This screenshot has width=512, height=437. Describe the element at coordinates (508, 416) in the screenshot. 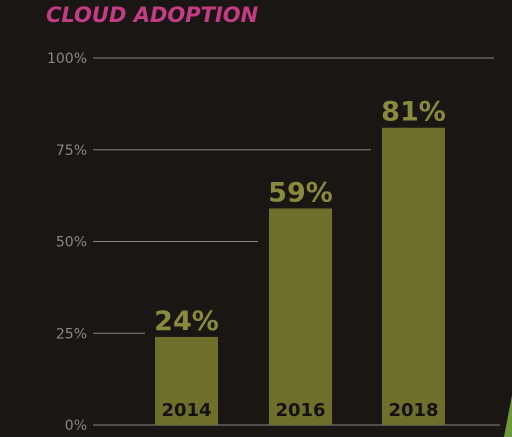

I see `decorative-accent` at that location.